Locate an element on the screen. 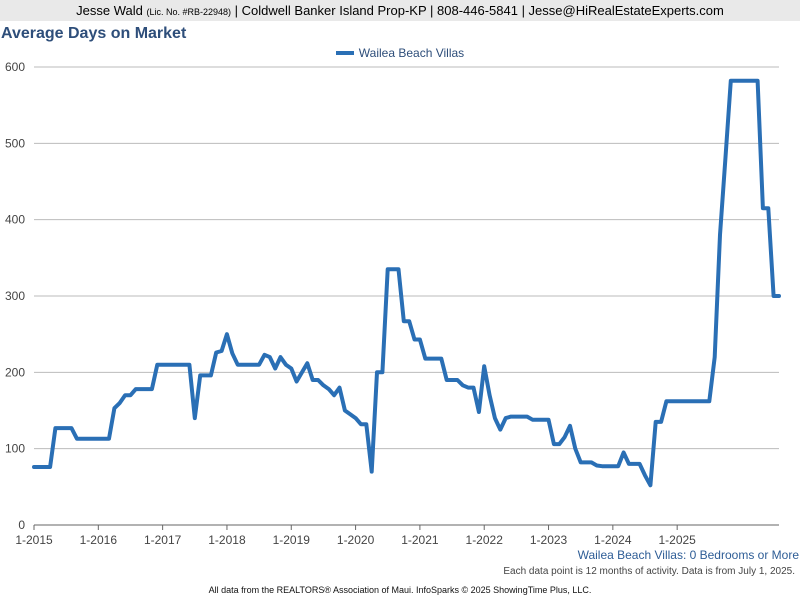 Image resolution: width=800 pixels, height=600 pixels. agent-name: Jesse Wald is located at coordinates (109, 10).